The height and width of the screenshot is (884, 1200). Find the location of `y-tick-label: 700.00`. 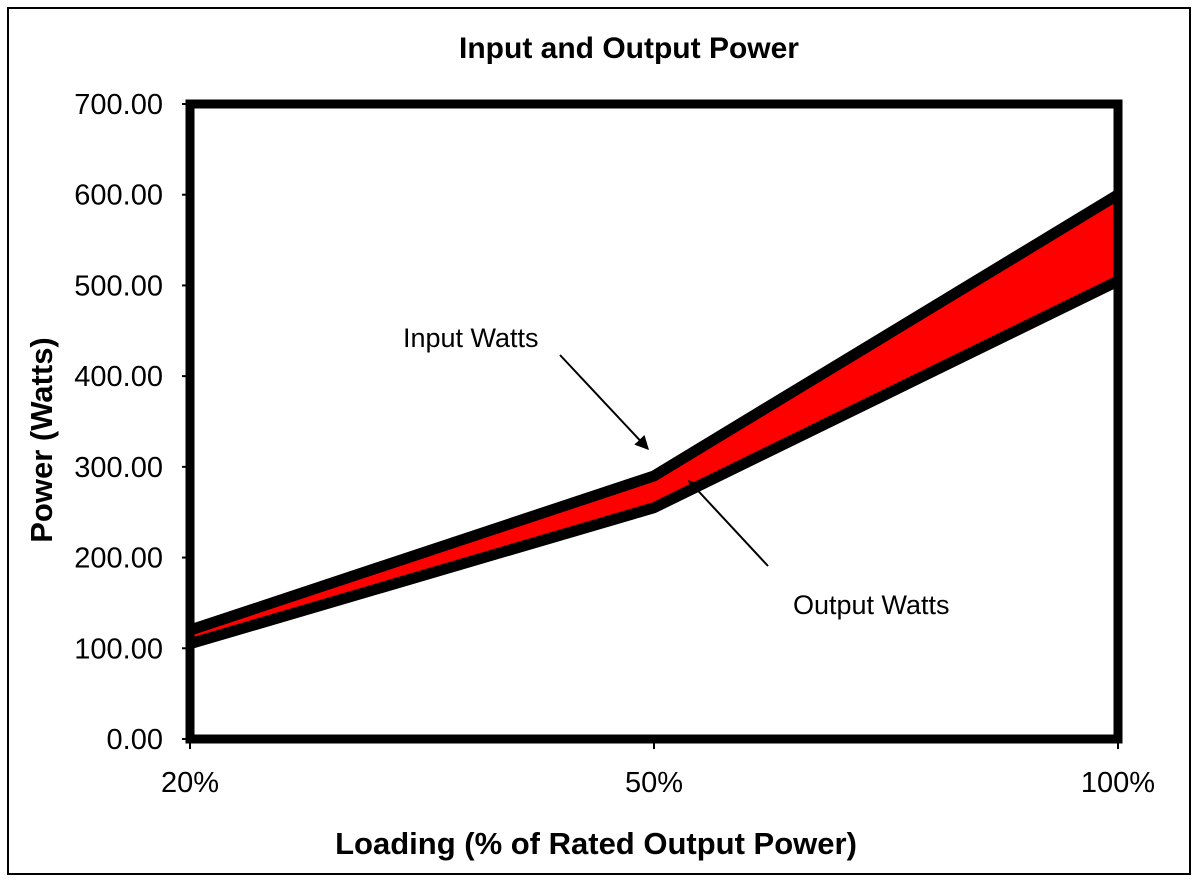

y-tick-label: 700.00 is located at coordinates (118, 105).